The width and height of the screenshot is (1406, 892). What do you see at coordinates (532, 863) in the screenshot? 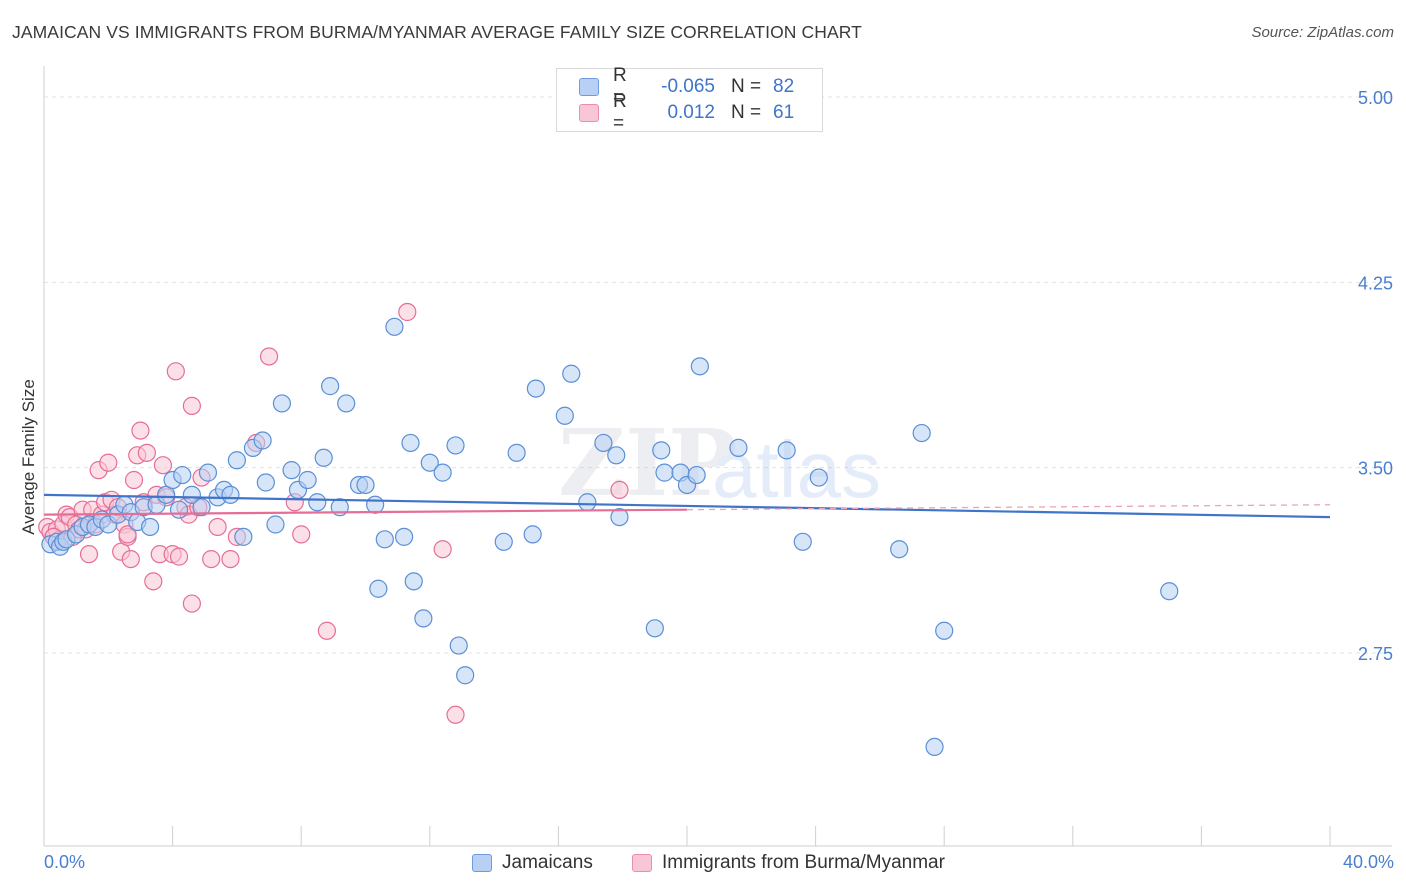
I see `legend-item-jamaicans: Jamaicans` at bounding box center [532, 863].